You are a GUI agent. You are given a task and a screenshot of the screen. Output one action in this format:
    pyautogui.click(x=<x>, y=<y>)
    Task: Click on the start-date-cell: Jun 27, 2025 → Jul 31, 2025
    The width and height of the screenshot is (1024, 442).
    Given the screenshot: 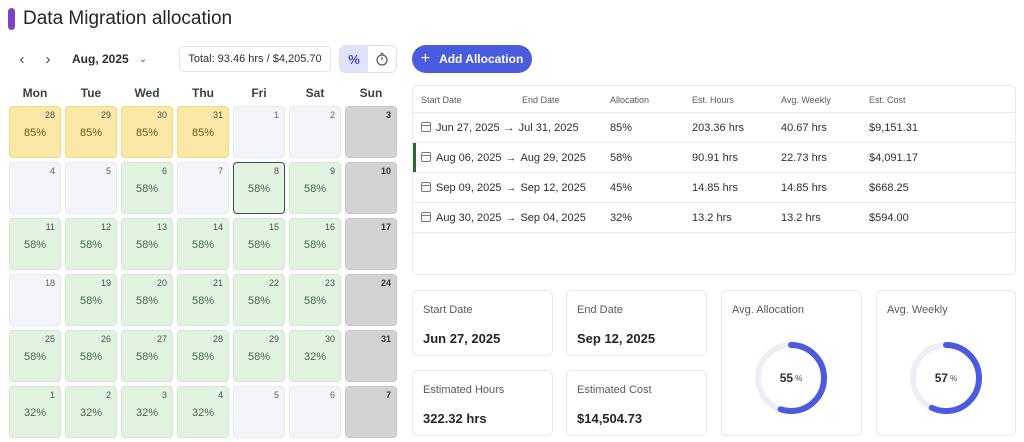 What is the action you would take?
    pyautogui.click(x=500, y=128)
    